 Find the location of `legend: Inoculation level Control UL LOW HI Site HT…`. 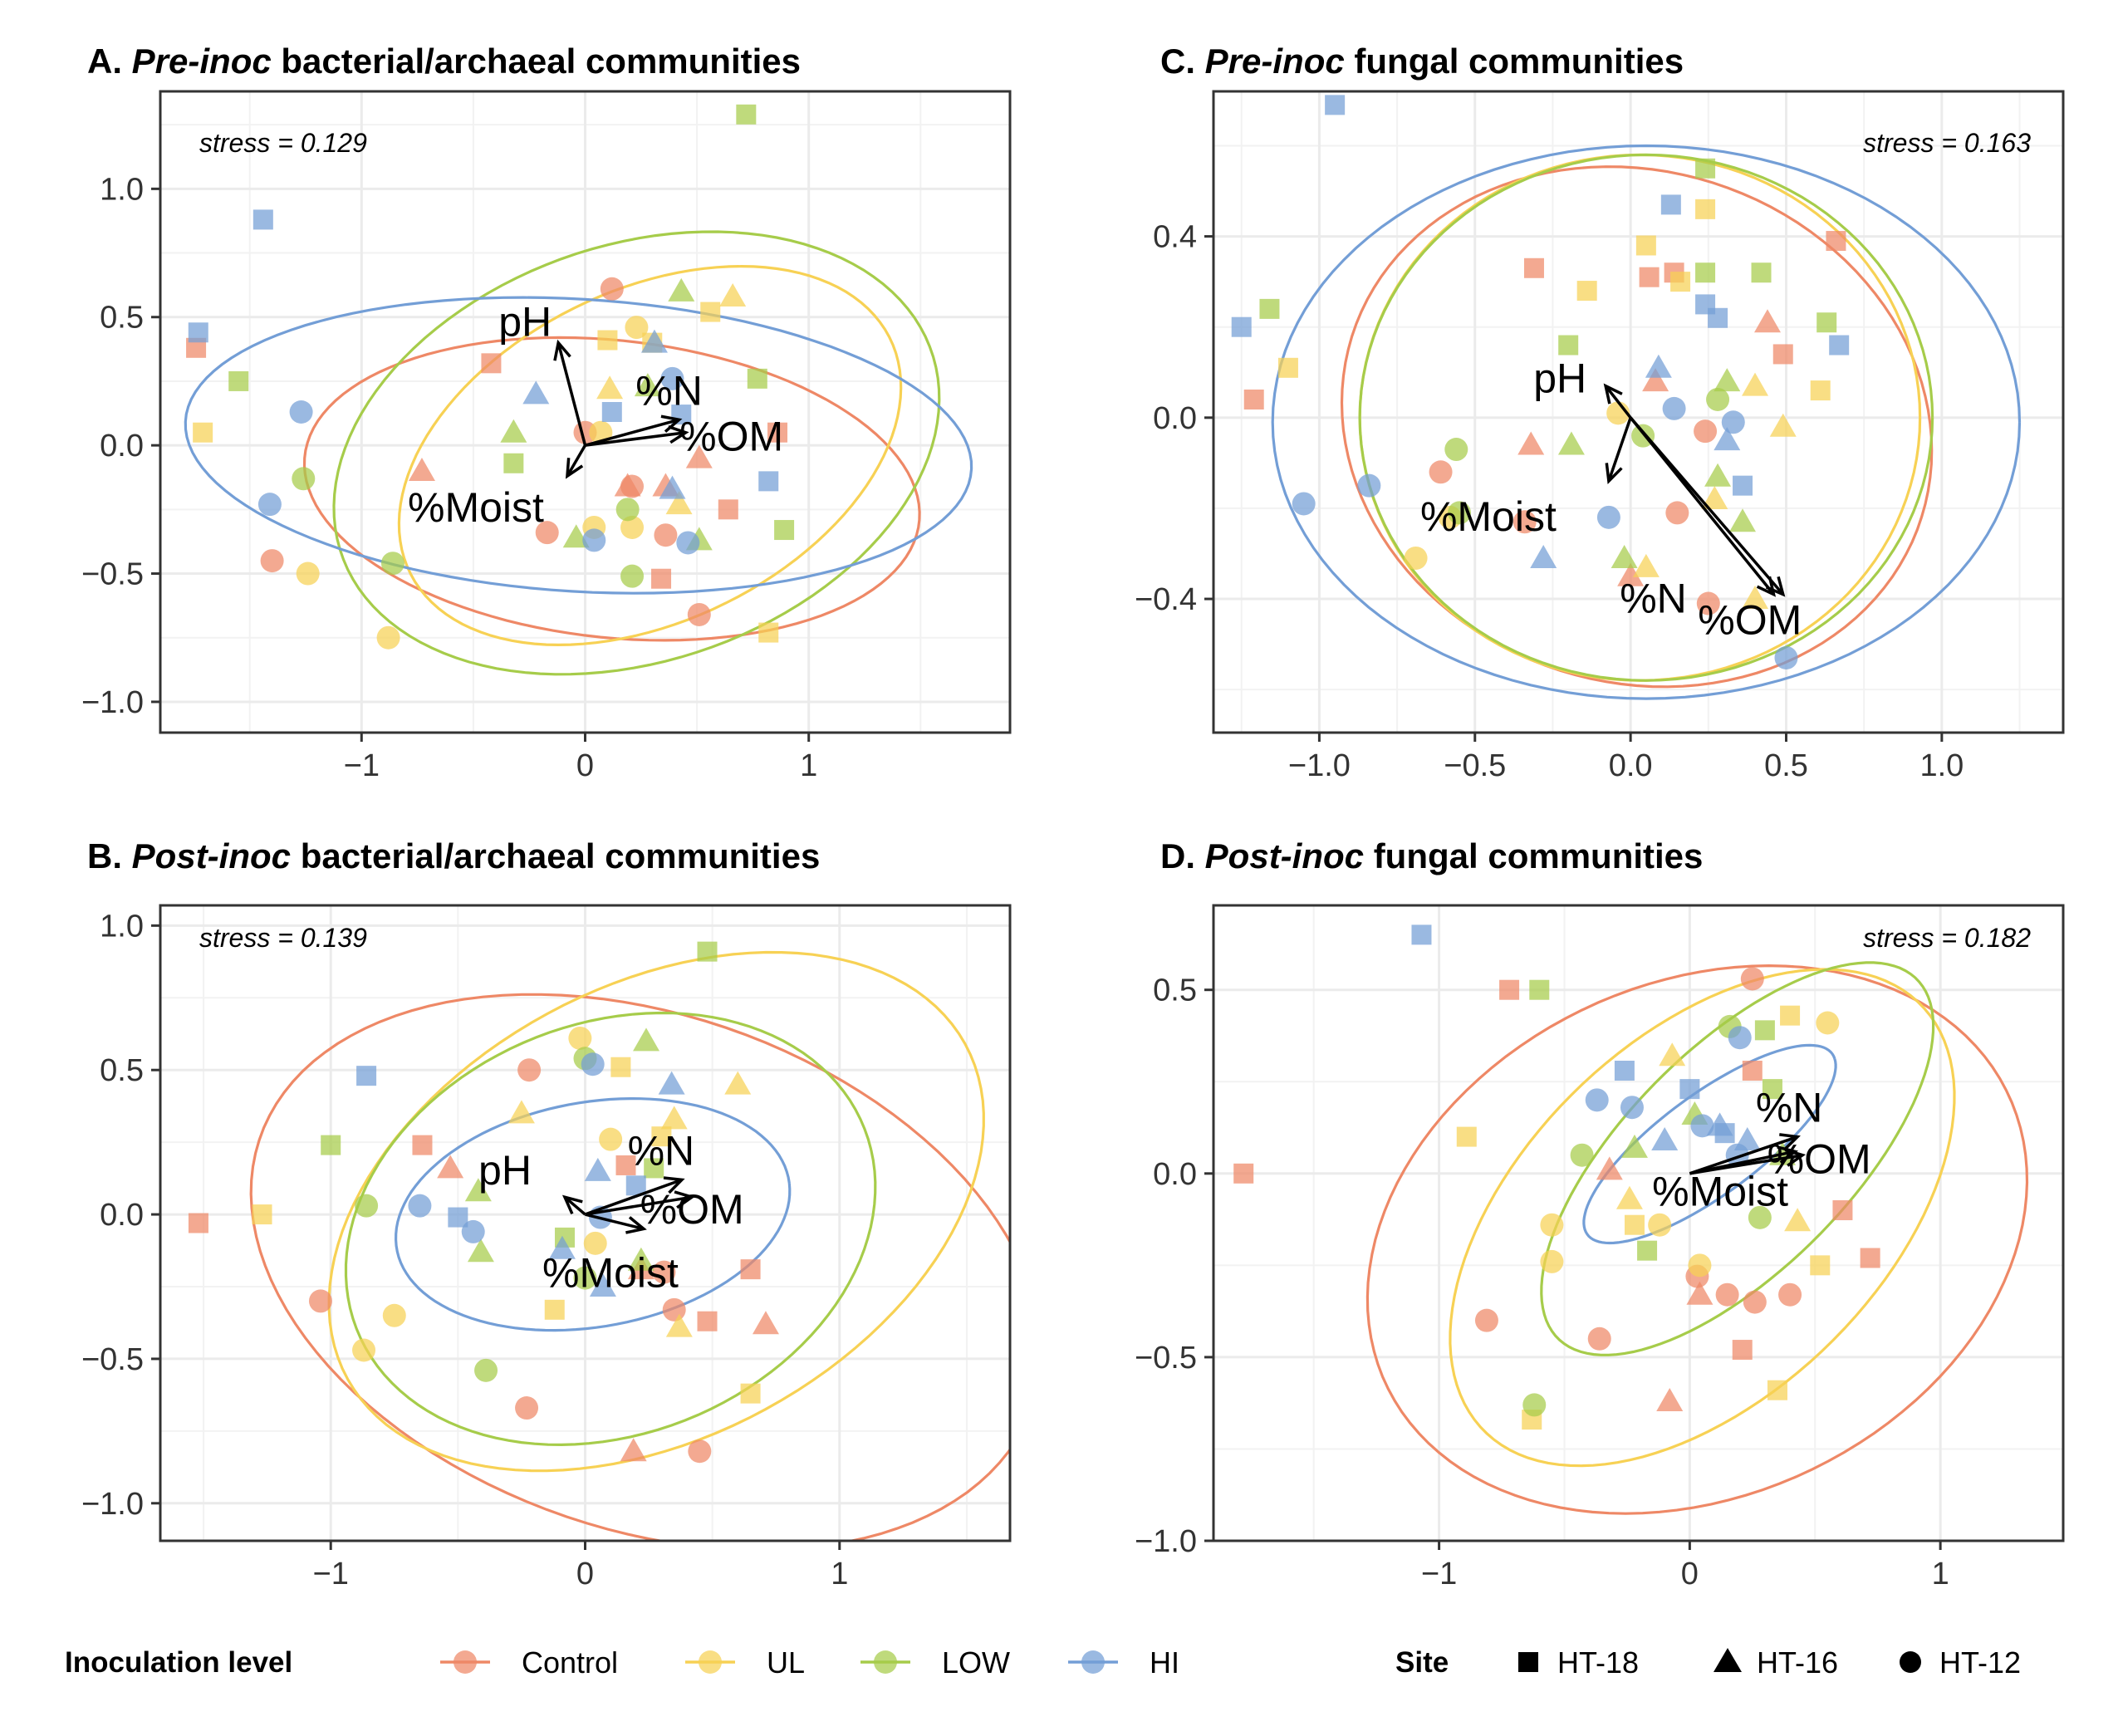

legend: Inoculation level Control UL LOW HI Site HT… is located at coordinates (1043, 1662).